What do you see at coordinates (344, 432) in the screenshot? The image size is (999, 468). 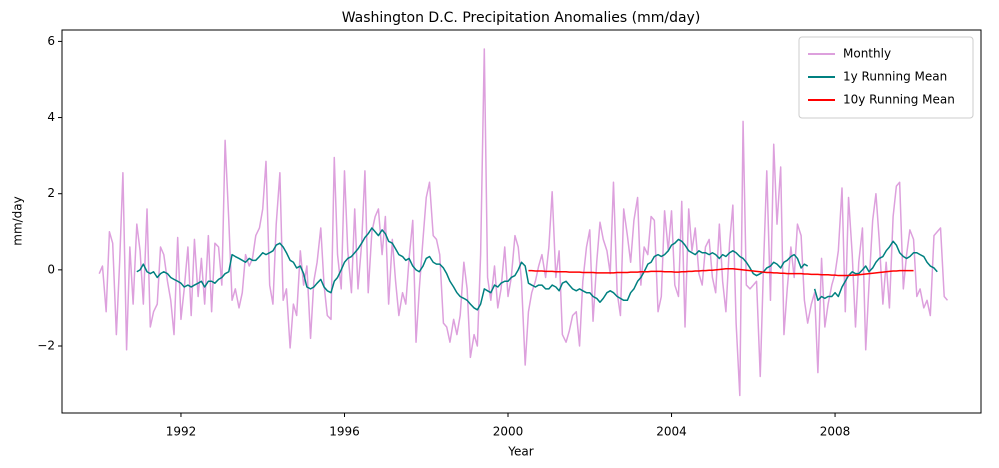 I see `x-tick-label: 1996` at bounding box center [344, 432].